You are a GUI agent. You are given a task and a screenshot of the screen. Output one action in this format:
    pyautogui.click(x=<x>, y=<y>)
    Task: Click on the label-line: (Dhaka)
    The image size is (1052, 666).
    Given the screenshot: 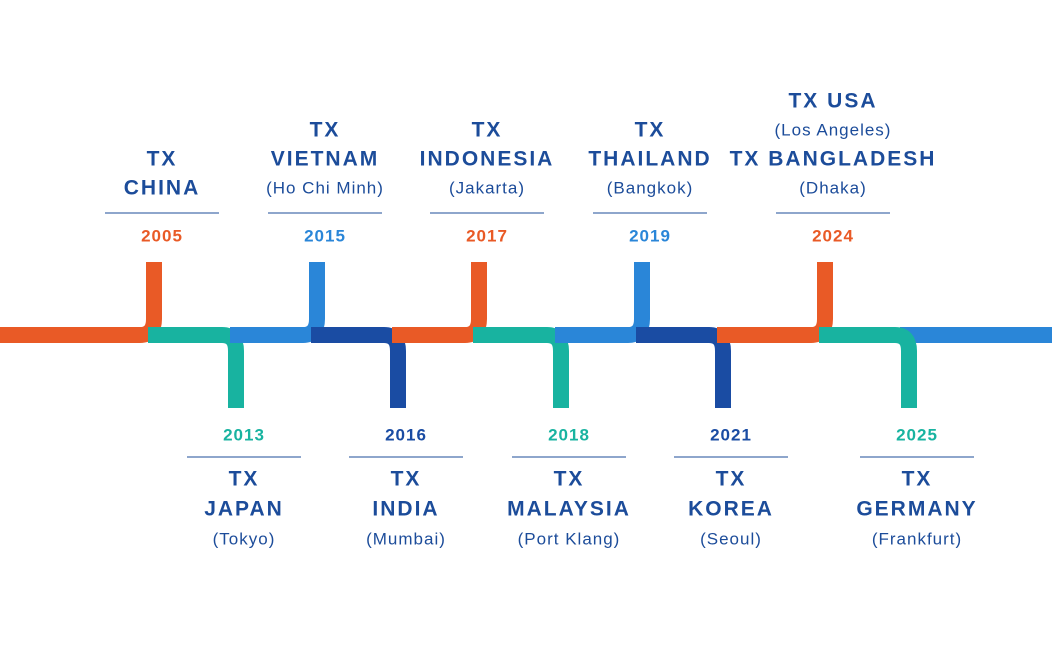 What is the action you would take?
    pyautogui.click(x=832, y=187)
    